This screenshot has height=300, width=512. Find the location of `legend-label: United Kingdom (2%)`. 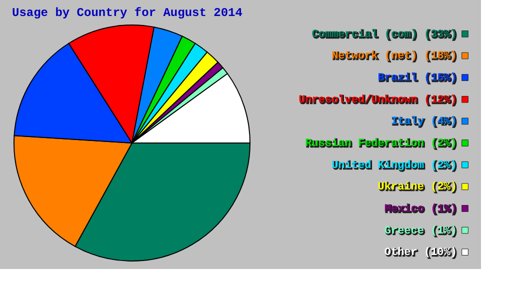

legend-label: United Kingdom (2%) is located at coordinates (394, 166).